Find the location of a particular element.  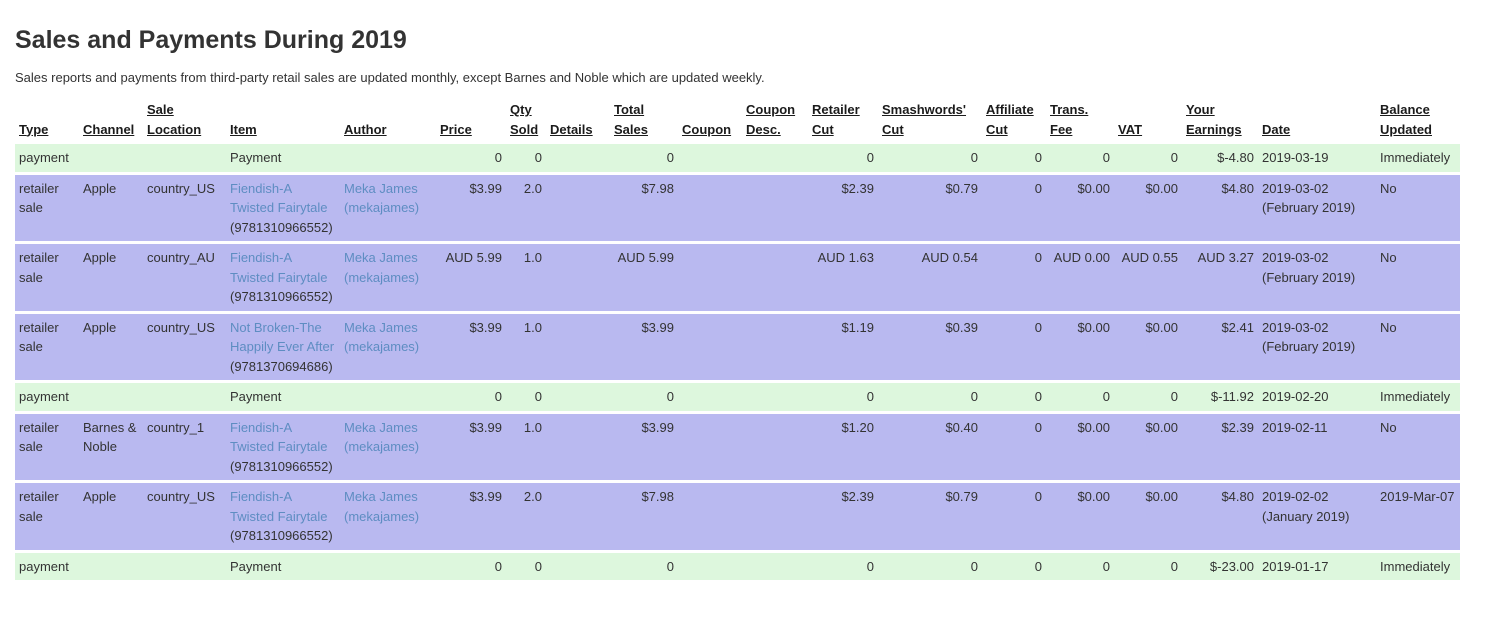

cell-date: 2019-03-19 is located at coordinates (1317, 158).